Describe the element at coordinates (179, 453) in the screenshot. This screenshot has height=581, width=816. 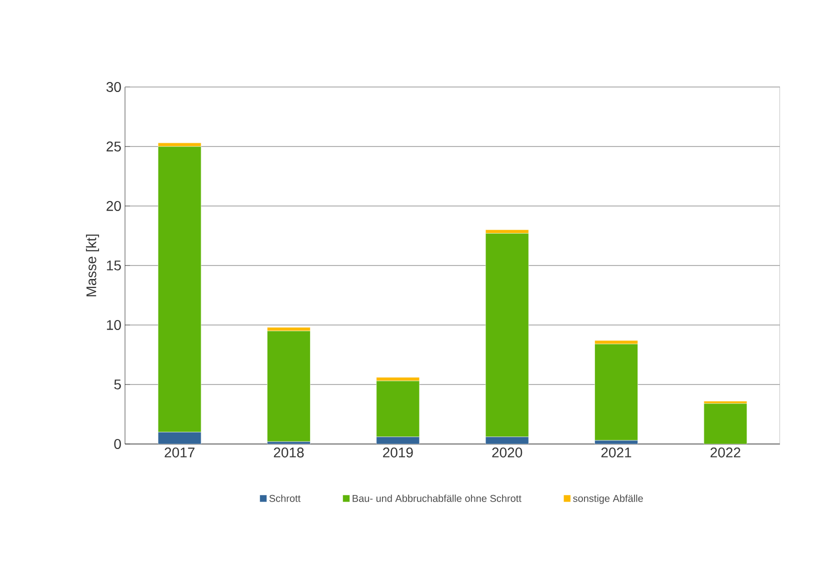
I see `x-tick-label: 2017` at that location.